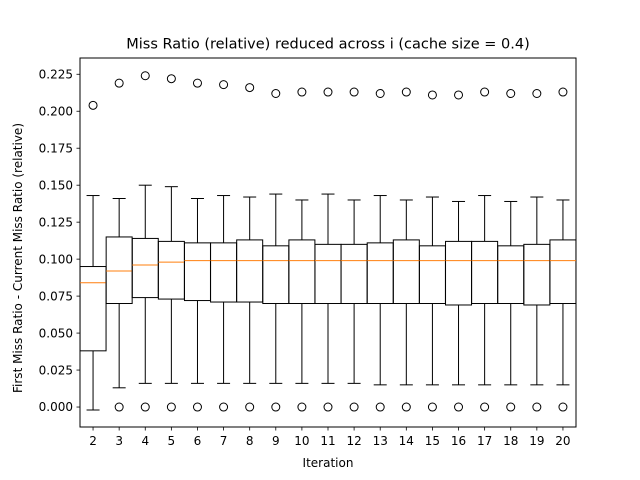 The height and width of the screenshot is (480, 640). I want to click on x-tick-label: 7, so click(224, 441).